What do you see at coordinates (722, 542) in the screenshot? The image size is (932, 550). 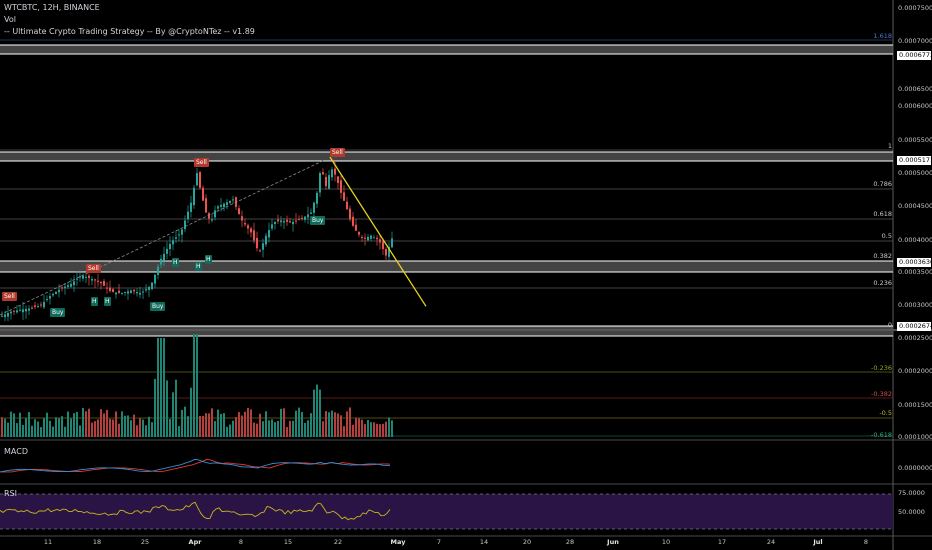 I see `time-tick: 17` at bounding box center [722, 542].